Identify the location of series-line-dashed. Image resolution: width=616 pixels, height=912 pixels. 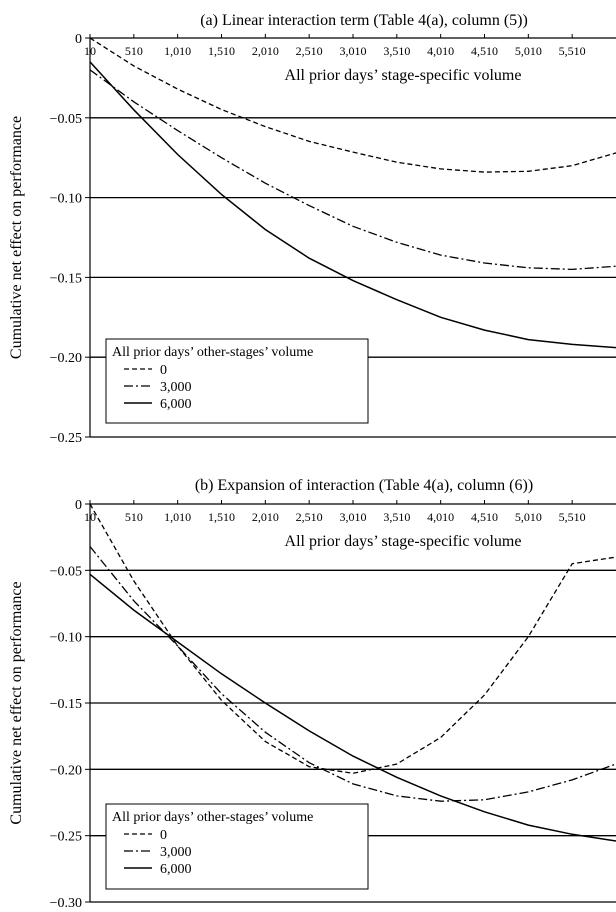
(352, 105).